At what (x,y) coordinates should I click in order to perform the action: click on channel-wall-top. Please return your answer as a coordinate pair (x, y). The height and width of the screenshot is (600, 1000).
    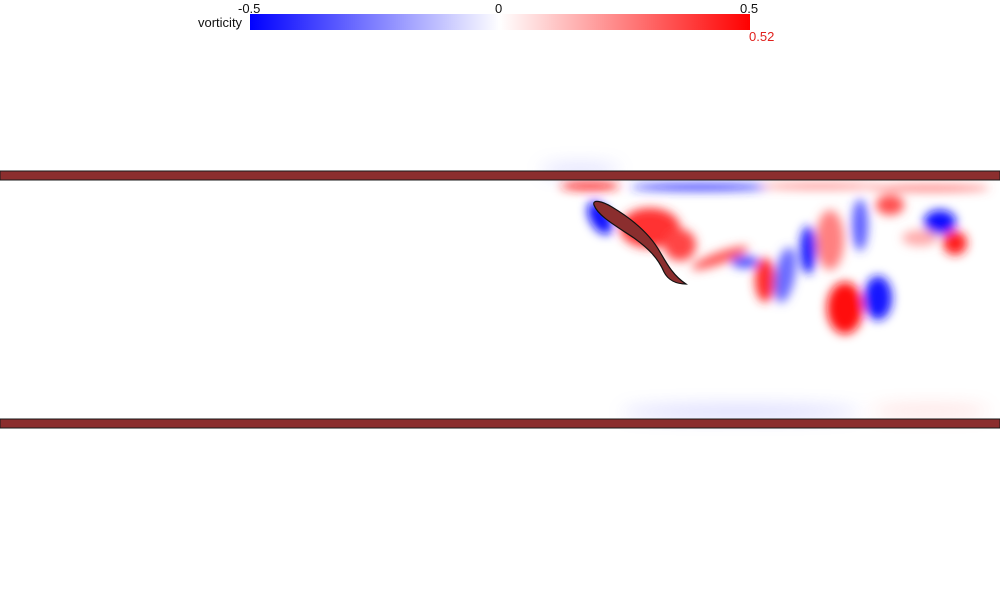
    Looking at the image, I should click on (500, 175).